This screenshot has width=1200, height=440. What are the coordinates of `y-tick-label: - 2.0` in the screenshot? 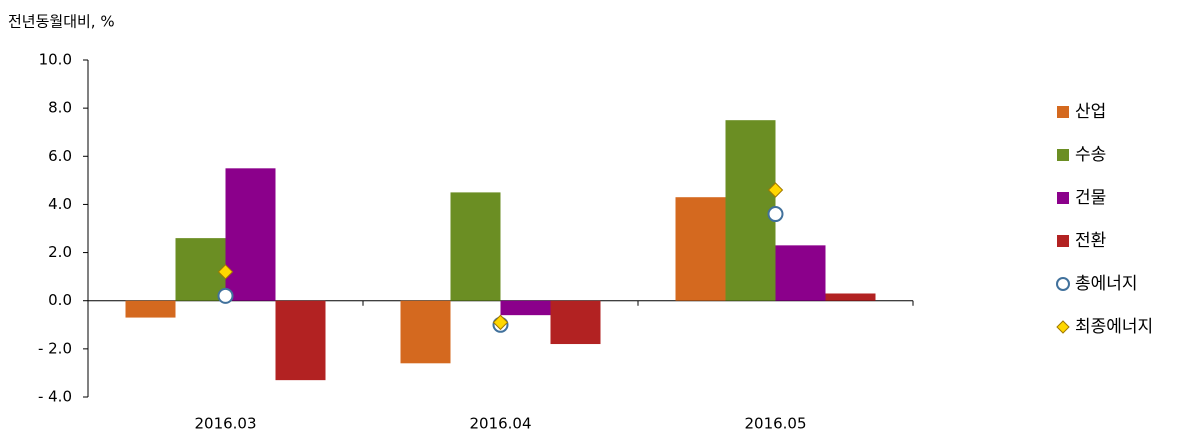 It's located at (55, 348).